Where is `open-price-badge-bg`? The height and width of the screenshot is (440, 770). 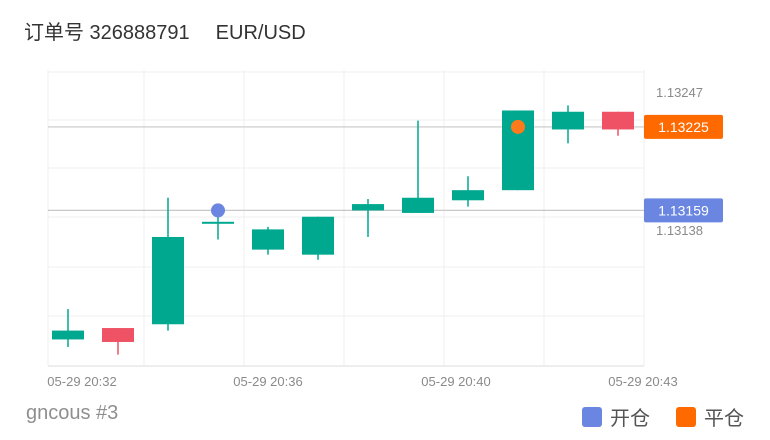
open-price-badge-bg is located at coordinates (683, 210).